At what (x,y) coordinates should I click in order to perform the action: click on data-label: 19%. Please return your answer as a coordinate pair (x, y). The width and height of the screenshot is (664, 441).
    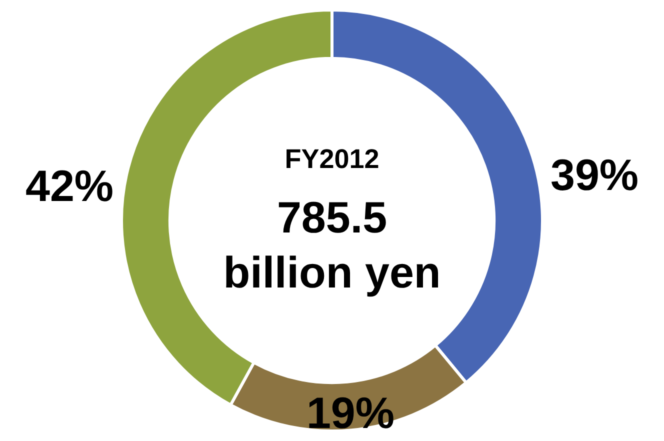
    Looking at the image, I should click on (350, 413).